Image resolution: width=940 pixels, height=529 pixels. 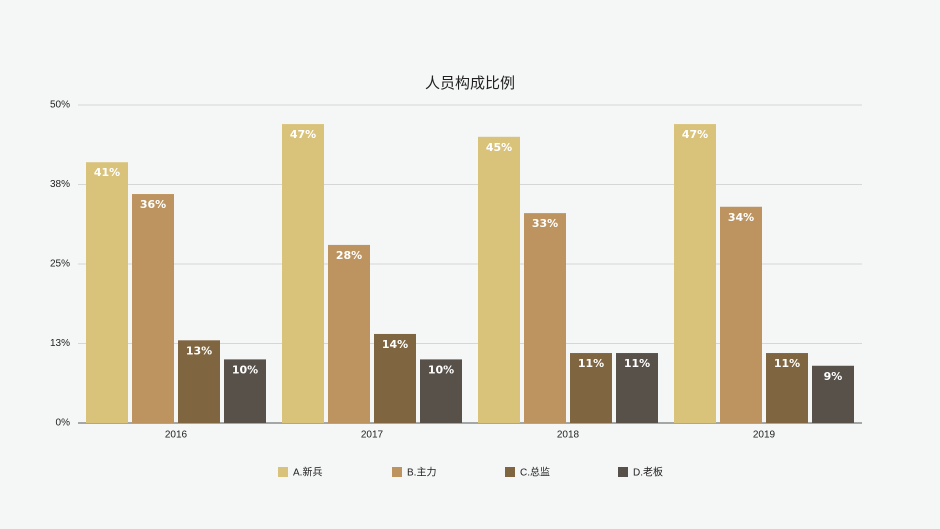 What do you see at coordinates (499, 147) in the screenshot?
I see `data-label: 45%` at bounding box center [499, 147].